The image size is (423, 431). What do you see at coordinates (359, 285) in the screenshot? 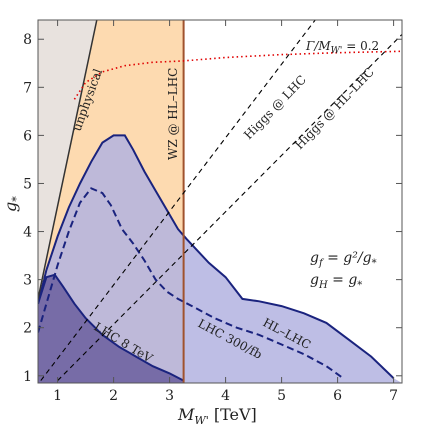
I see `formula2-rhs-sub: *` at bounding box center [359, 285].